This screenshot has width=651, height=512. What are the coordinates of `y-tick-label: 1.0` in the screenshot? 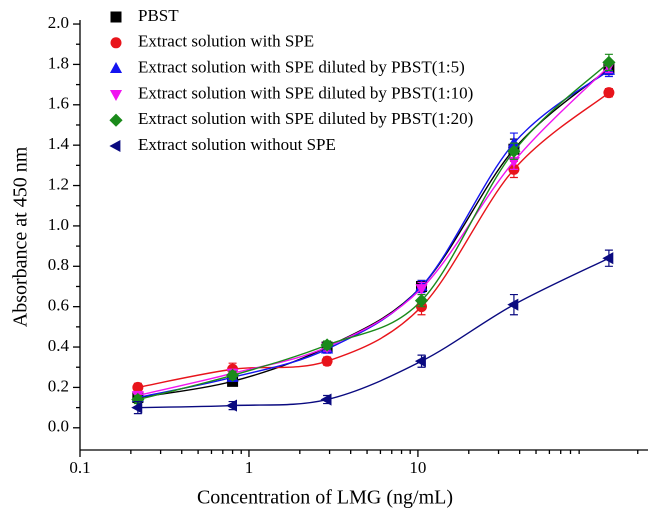 It's located at (58, 224).